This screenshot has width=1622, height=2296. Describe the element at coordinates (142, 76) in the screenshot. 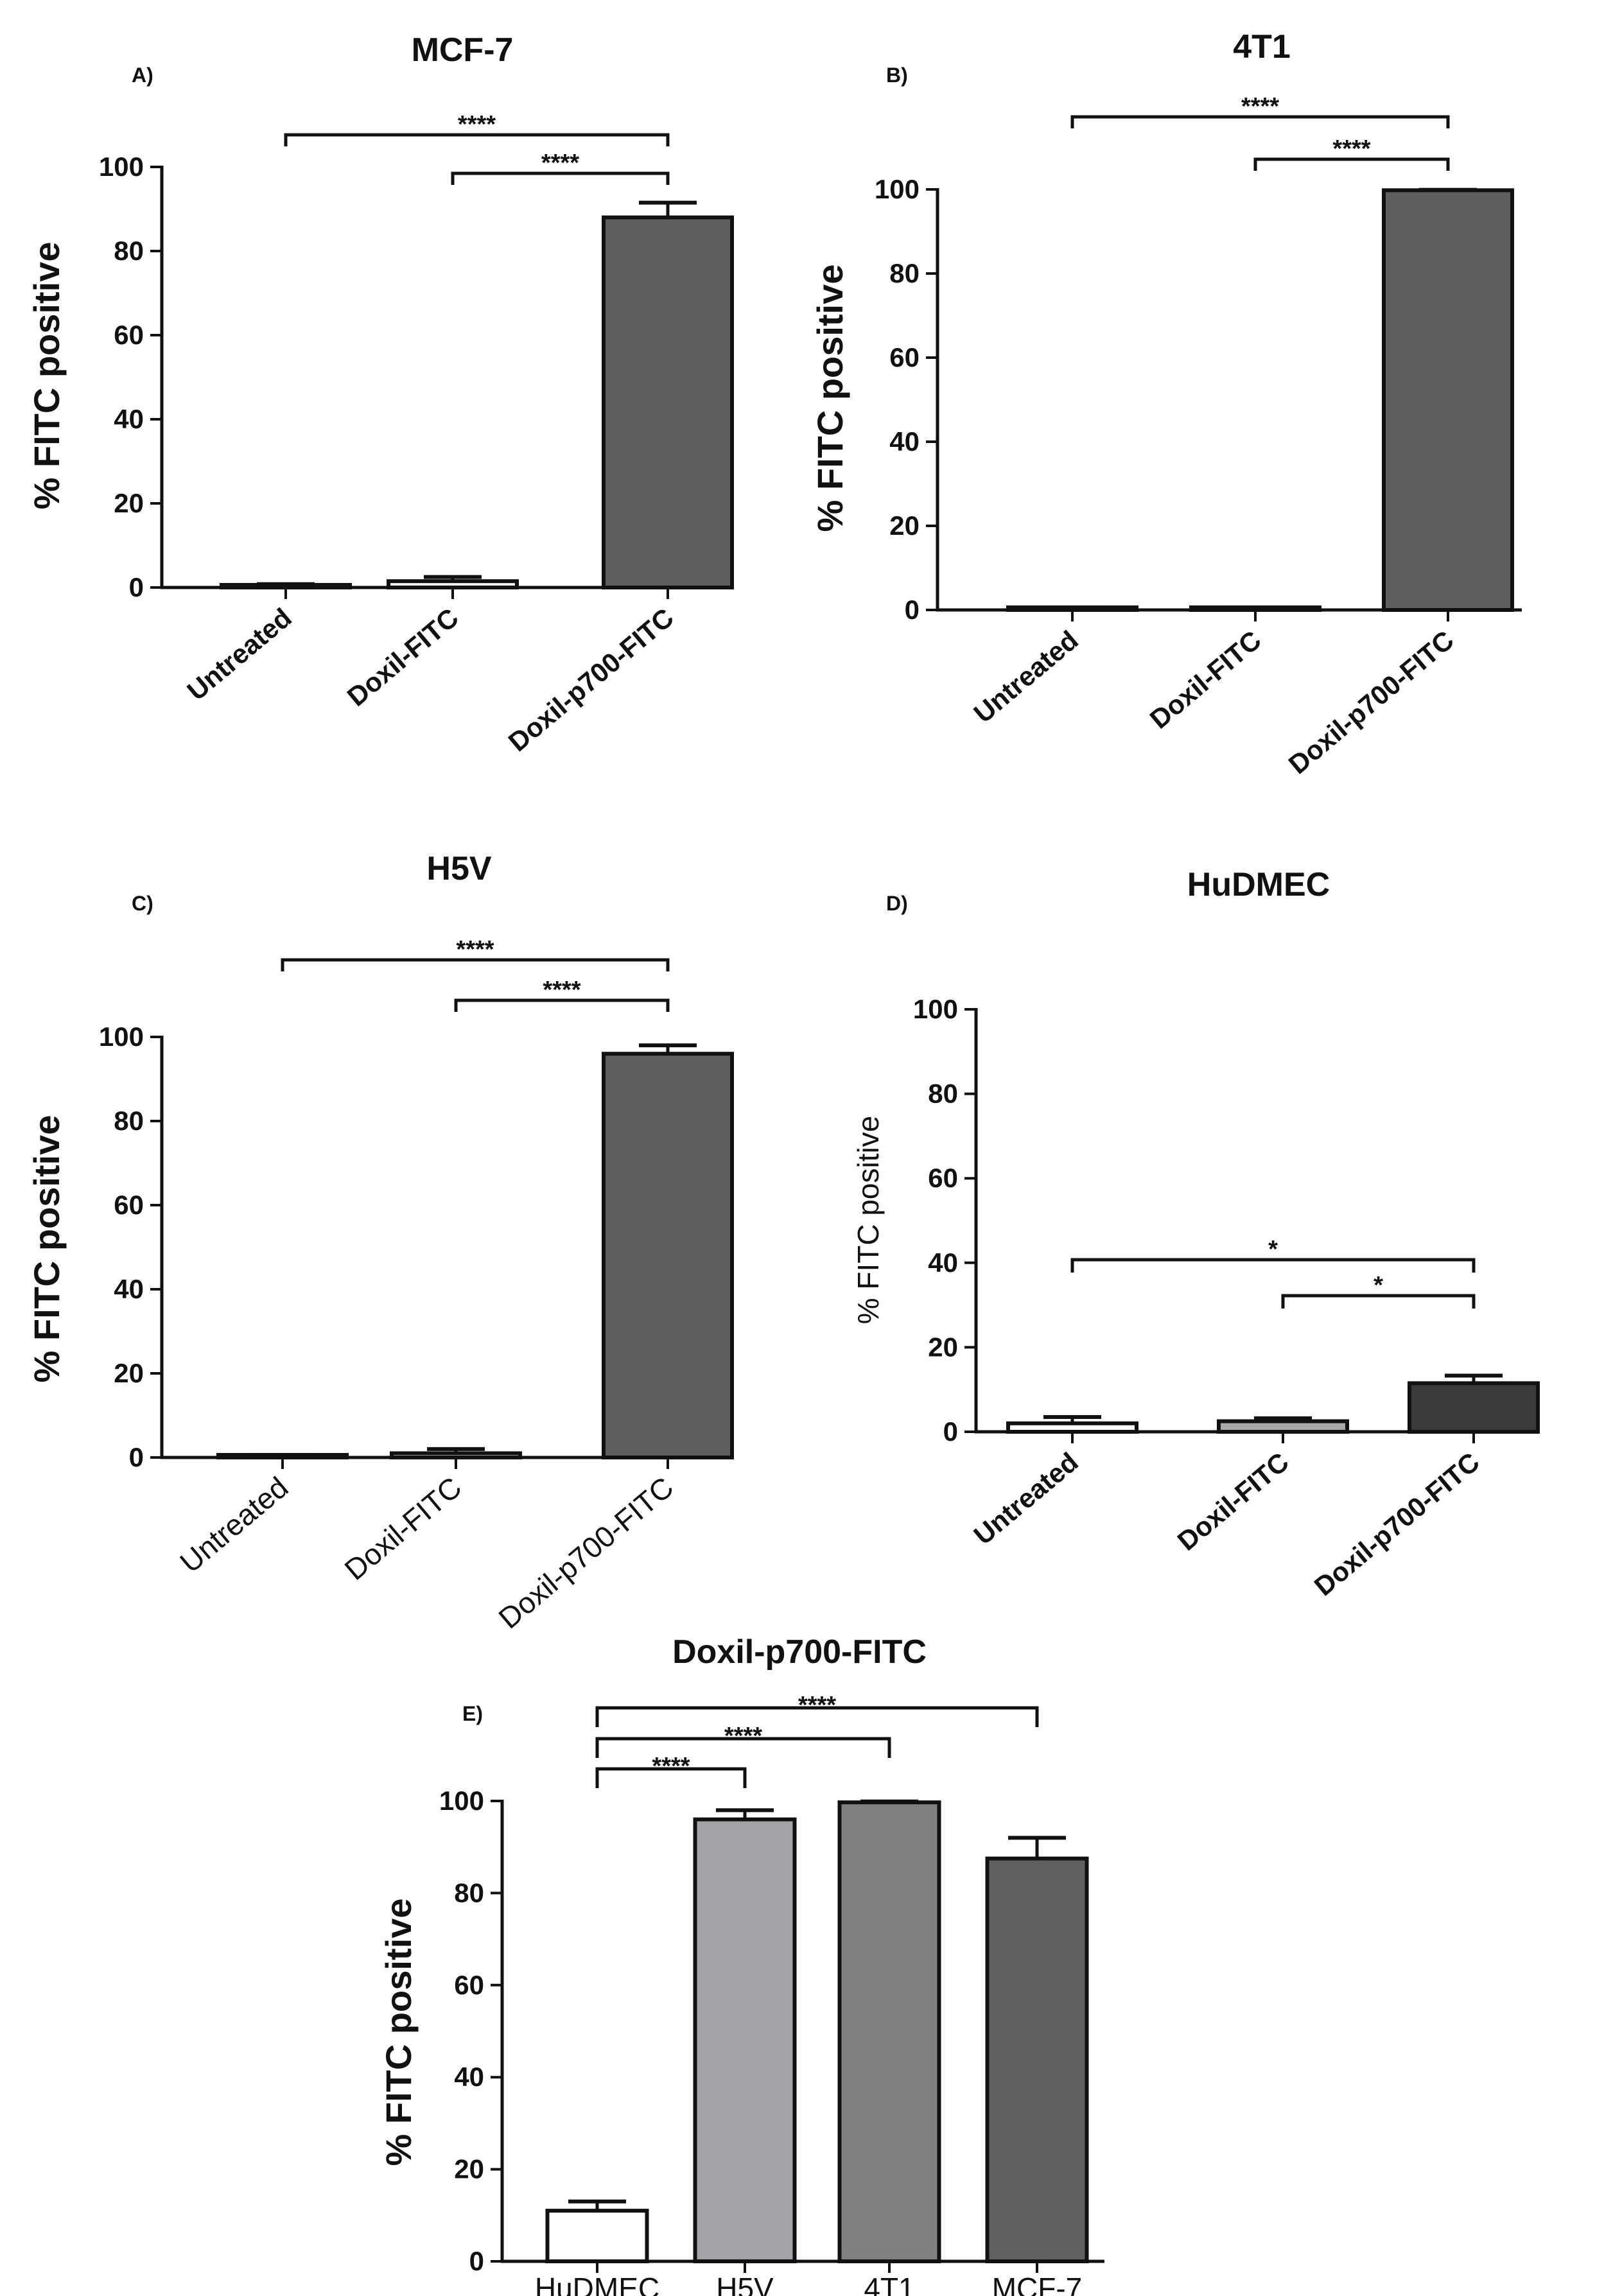

I see `panel-label: A)` at that location.